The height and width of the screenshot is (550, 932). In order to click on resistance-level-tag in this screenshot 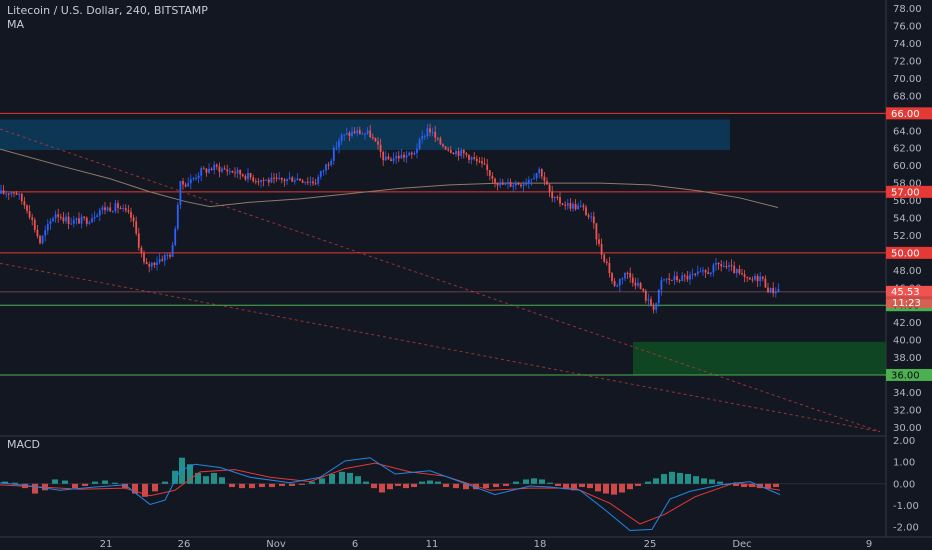, I will do `click(909, 191)`.